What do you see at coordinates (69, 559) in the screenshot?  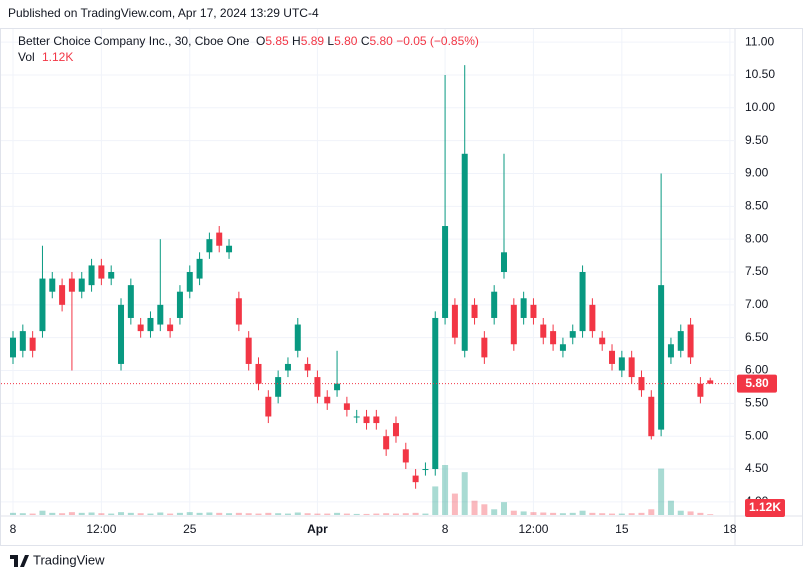 I see `footer: TradingView` at bounding box center [69, 559].